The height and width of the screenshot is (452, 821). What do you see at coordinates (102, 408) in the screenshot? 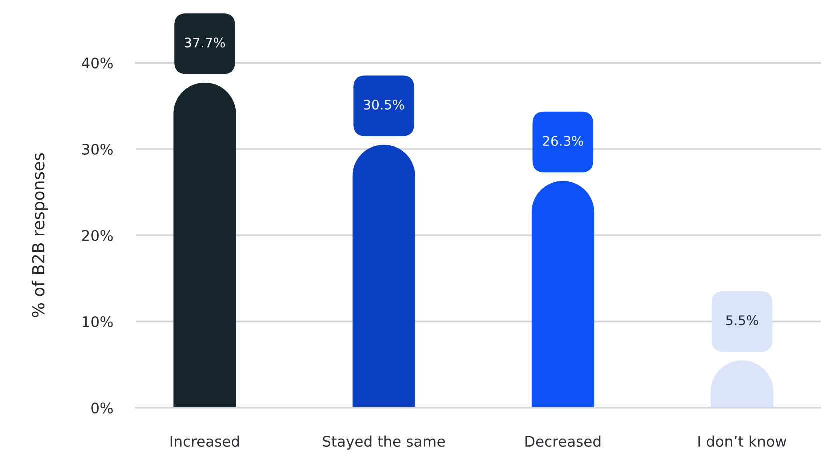
I see `y-tick-label: 0%` at bounding box center [102, 408].